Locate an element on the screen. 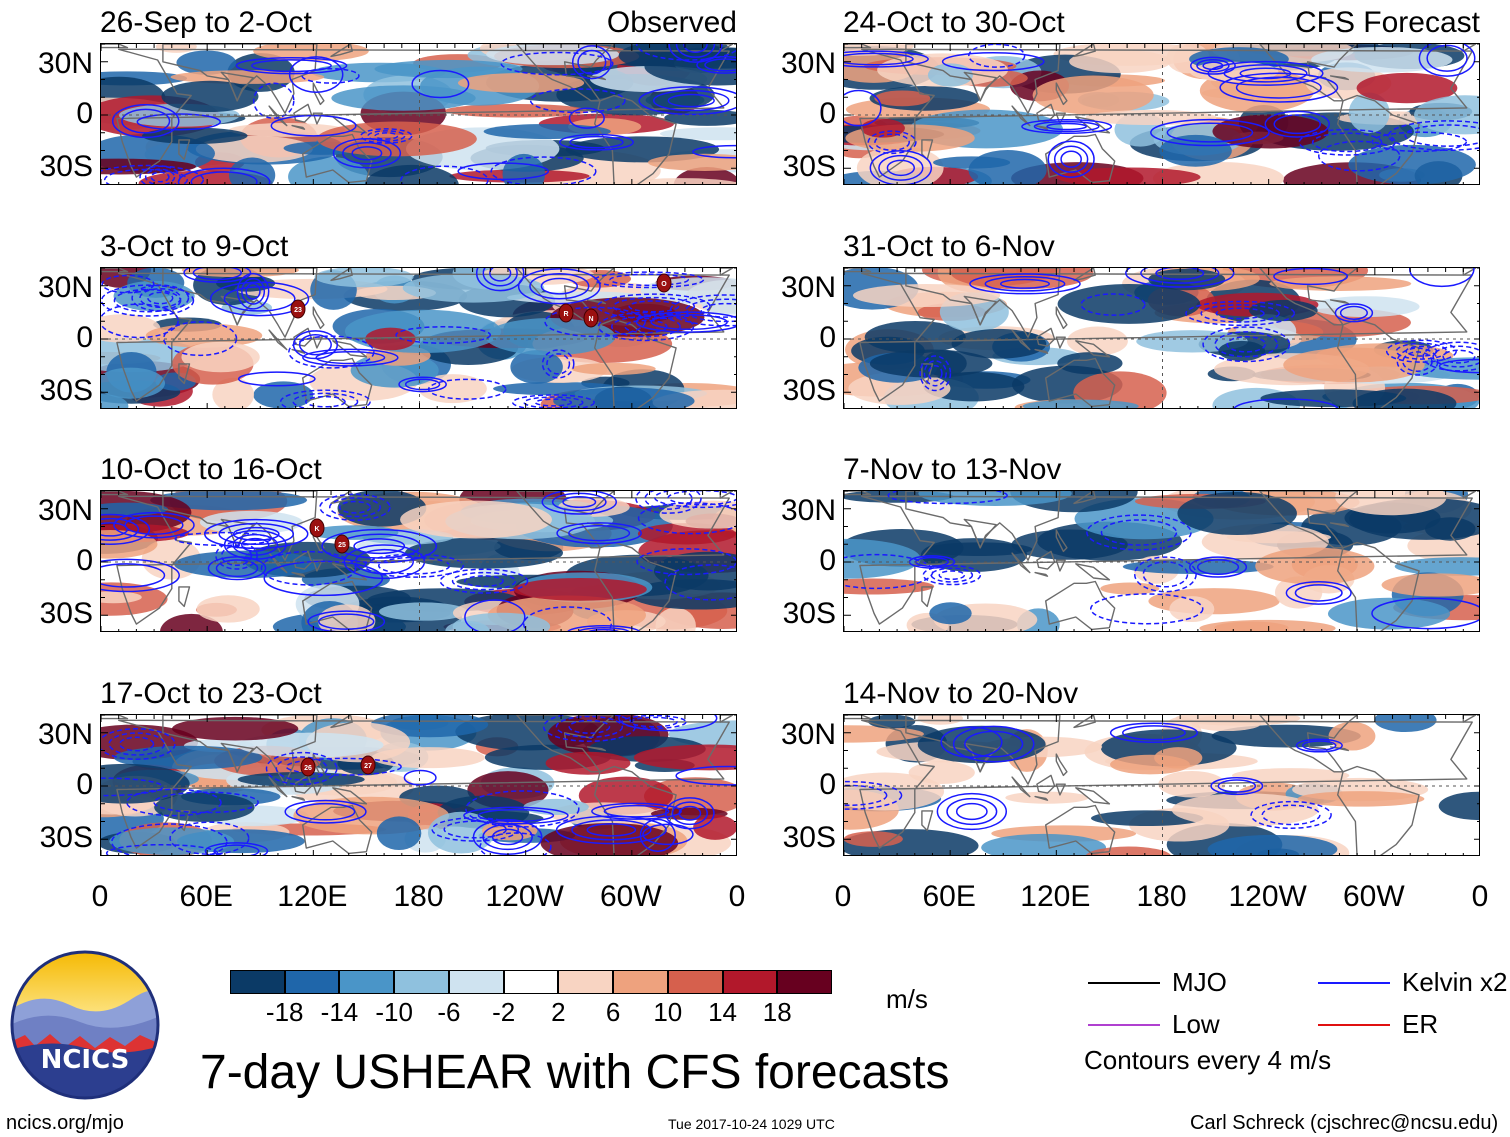  colorbar is located at coordinates (531, 982).